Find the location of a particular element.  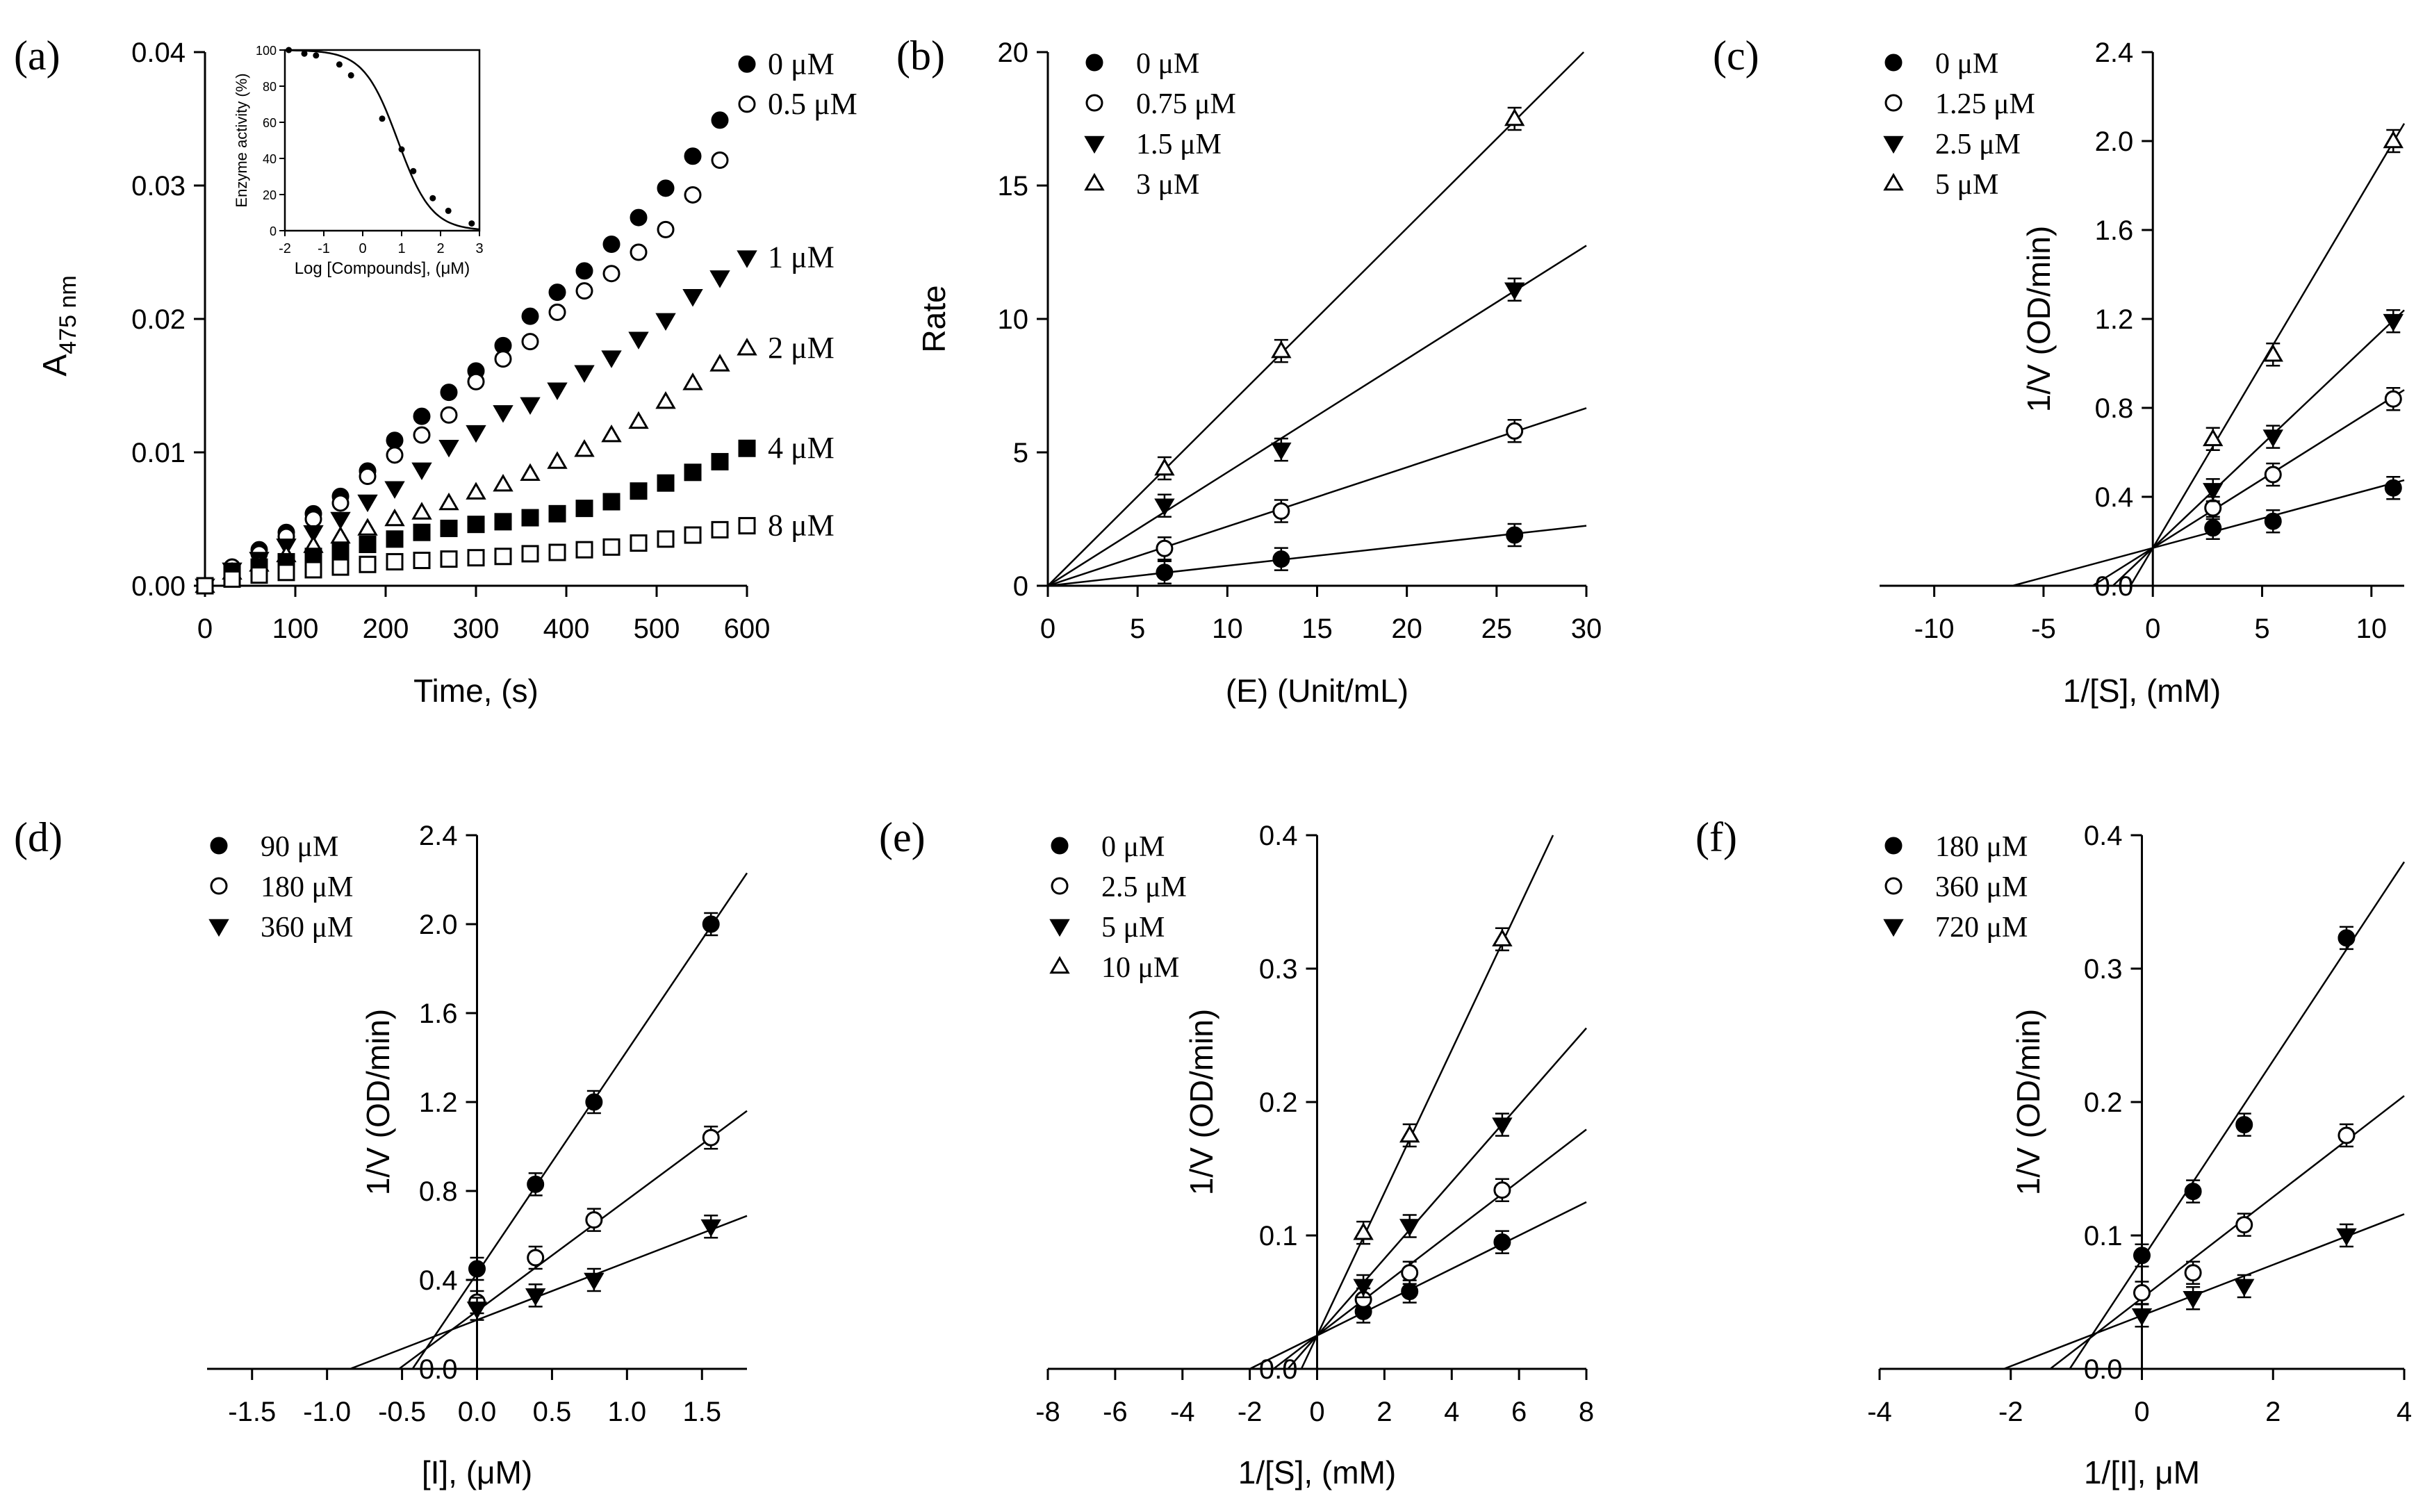

y-tick-label: 0.0 is located at coordinates (1278, 1369).